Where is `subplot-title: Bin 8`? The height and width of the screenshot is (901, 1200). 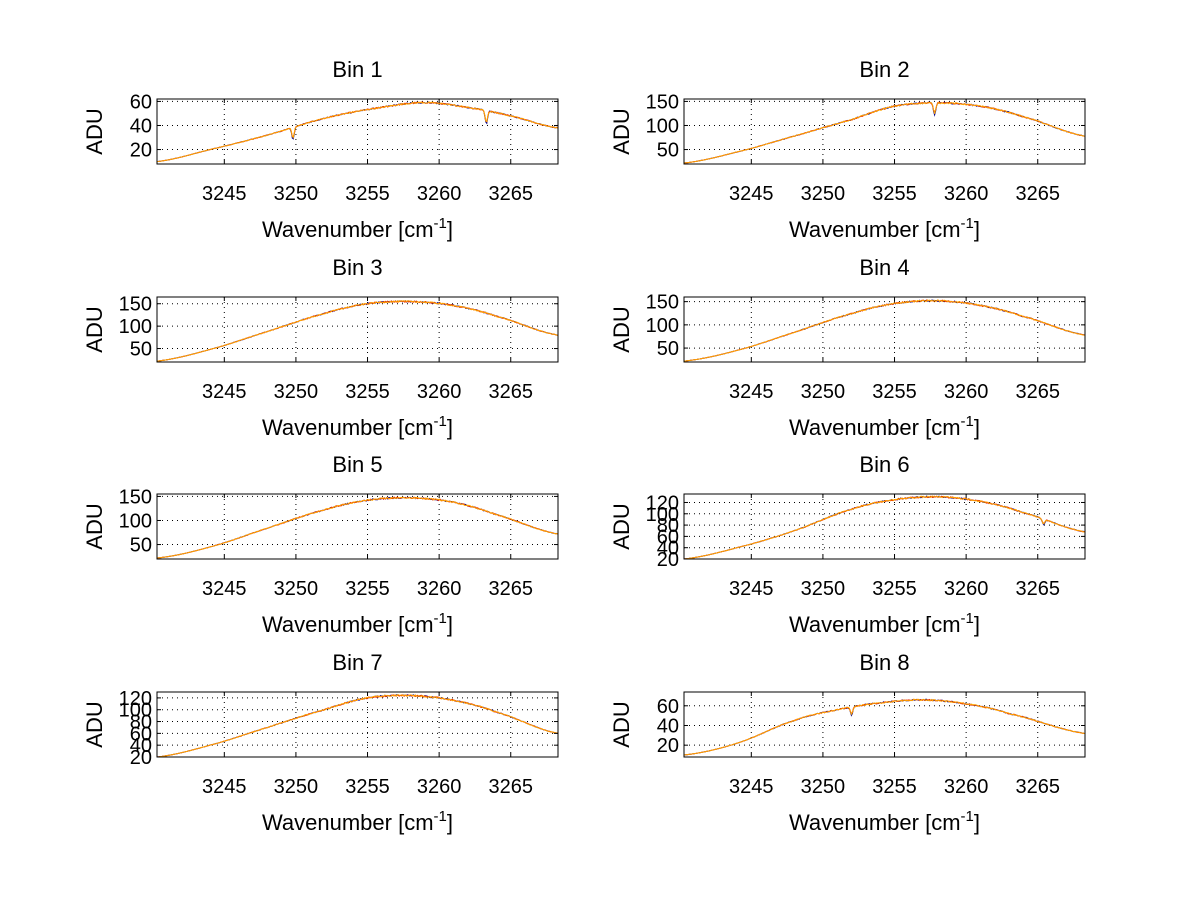 subplot-title: Bin 8 is located at coordinates (884, 662).